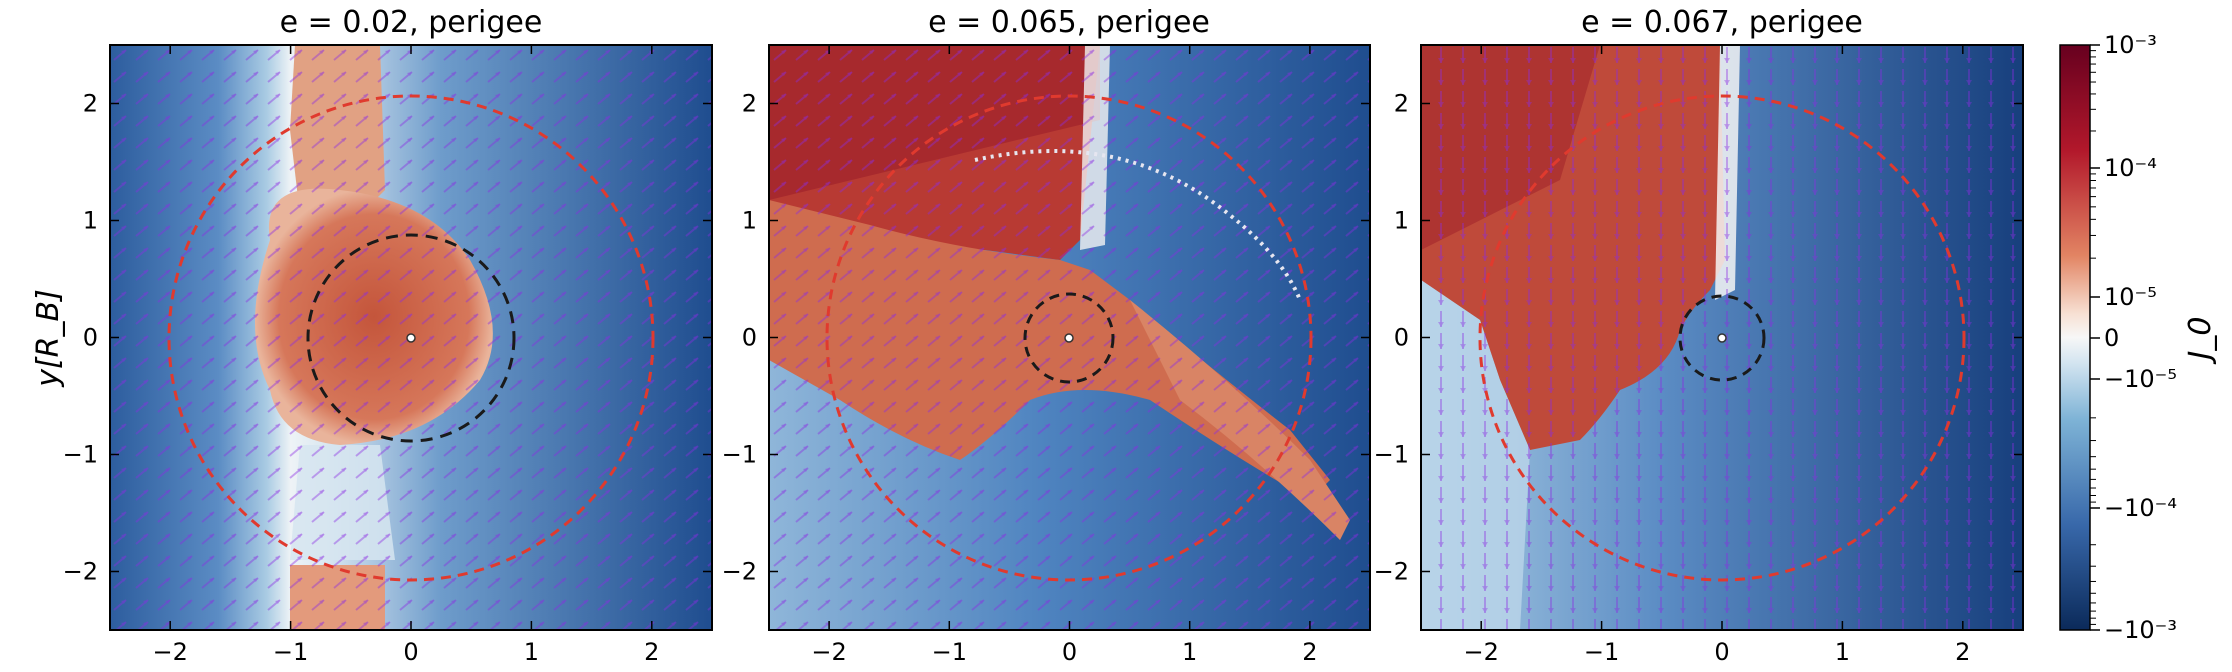 Image resolution: width=2232 pixels, height=672 pixels. What do you see at coordinates (1069, 22) in the screenshot?
I see `panel-2-title: e = 0.065, perigee` at bounding box center [1069, 22].